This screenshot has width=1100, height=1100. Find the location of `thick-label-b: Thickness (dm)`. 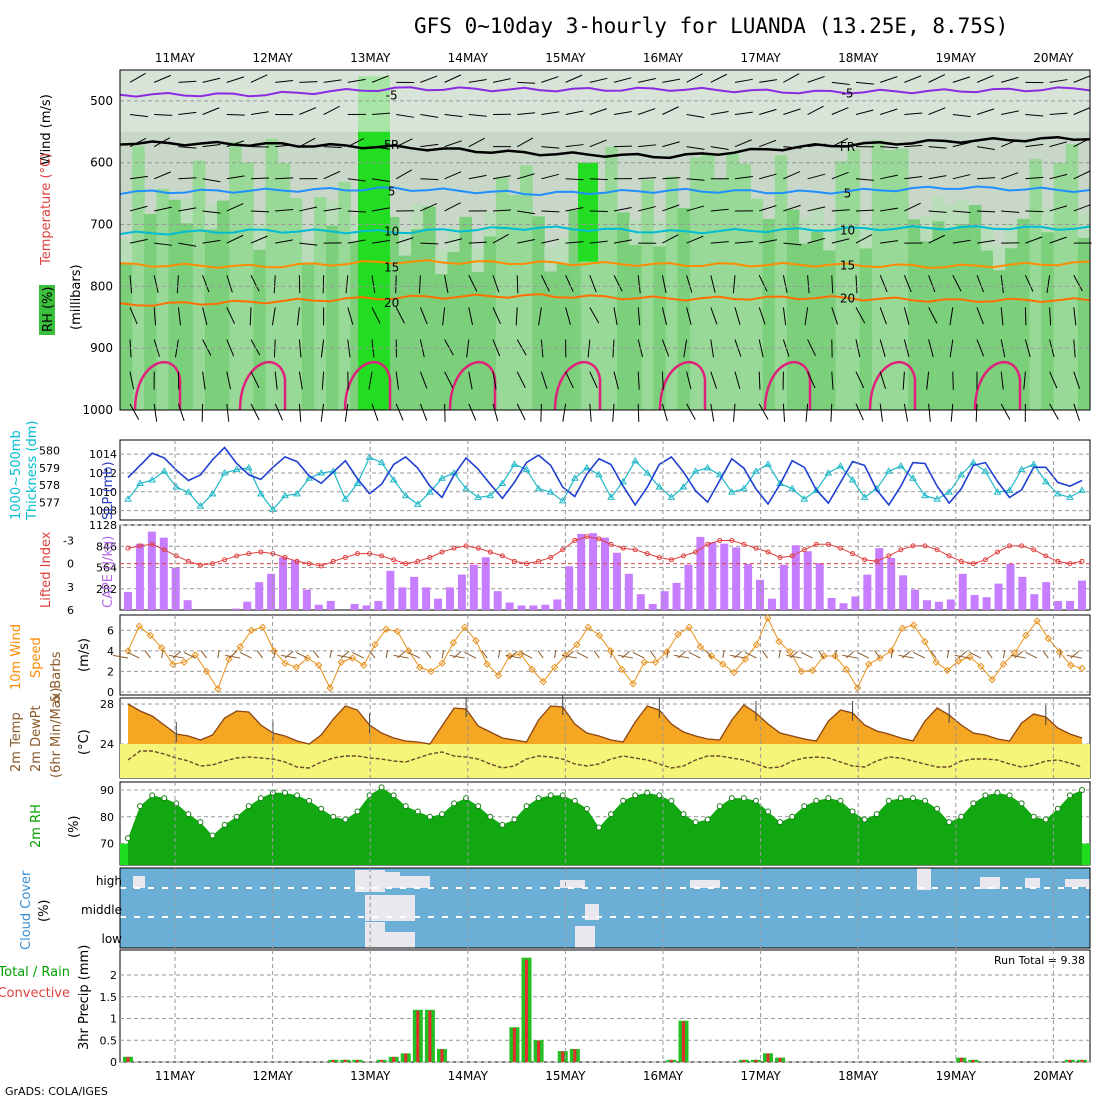

thick-label-b: Thickness (dm) is located at coordinates (32, 471).